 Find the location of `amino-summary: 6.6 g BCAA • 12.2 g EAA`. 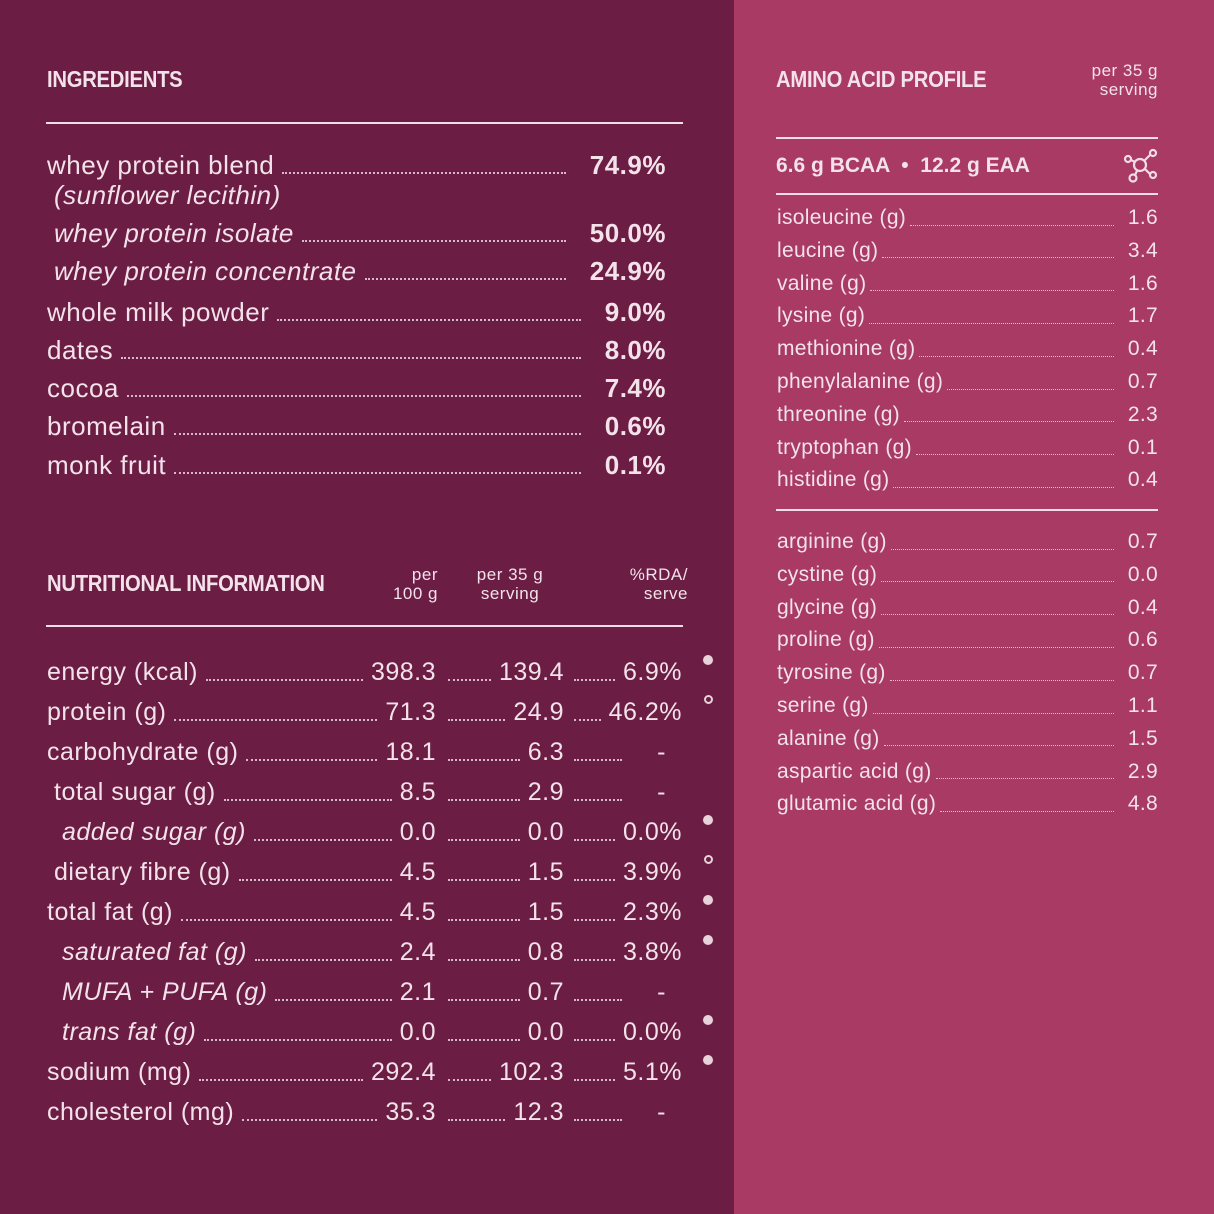

amino-summary: 6.6 g BCAA • 12.2 g EAA is located at coordinates (903, 165).